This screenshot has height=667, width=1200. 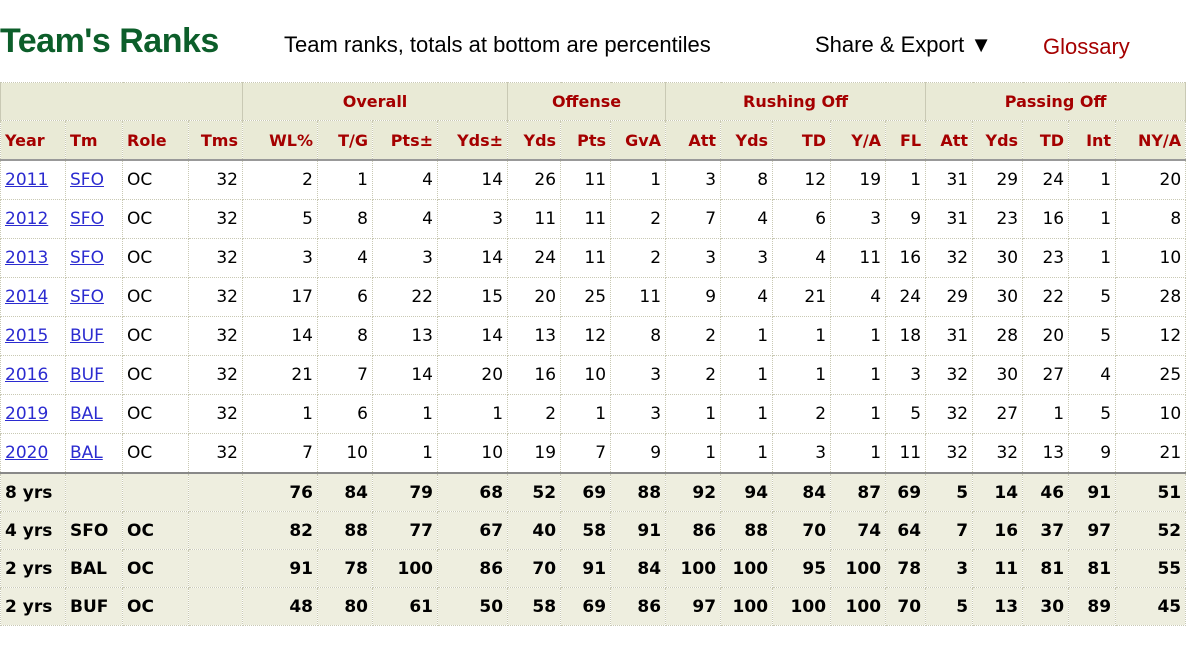 What do you see at coordinates (27, 297) in the screenshot?
I see `year-link: 2014` at bounding box center [27, 297].